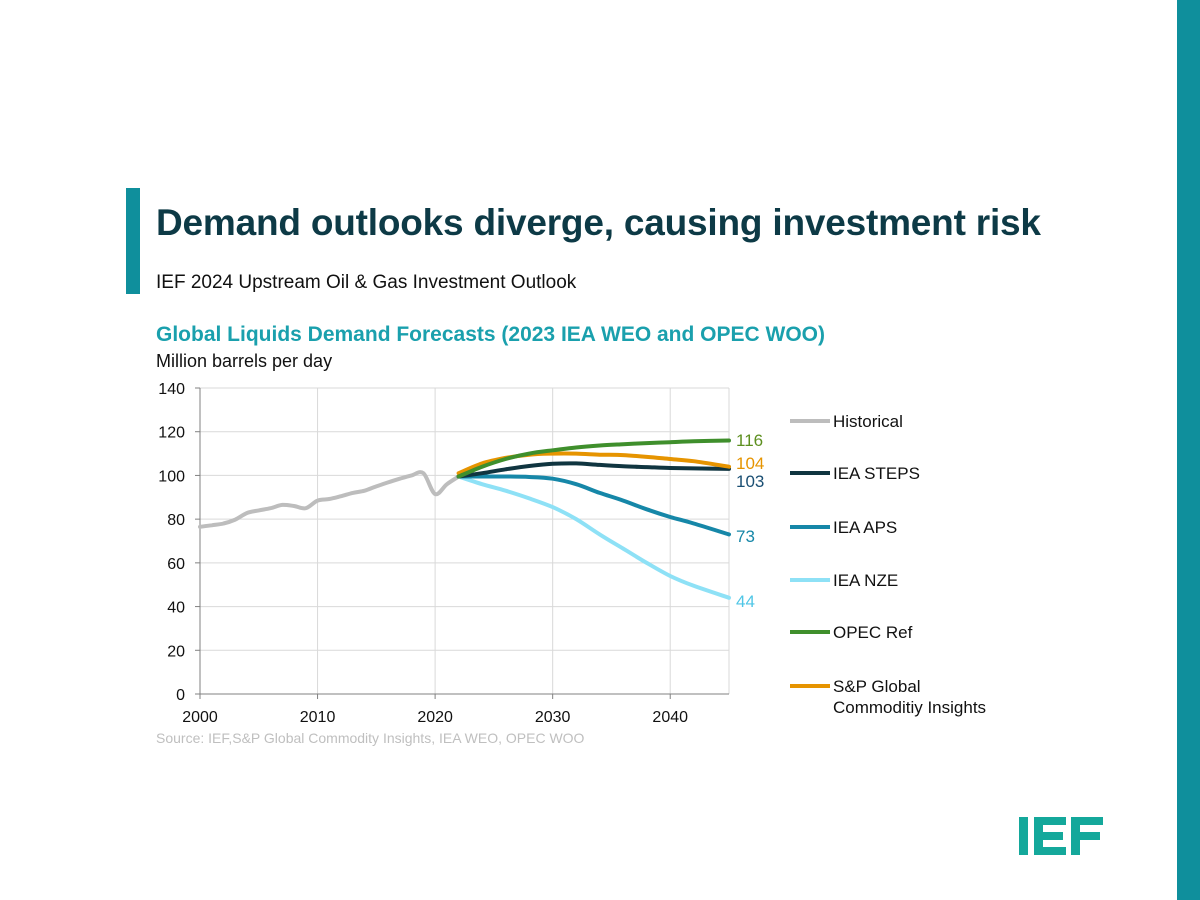 The image size is (1200, 900). I want to click on title-accent-bar, so click(133, 241).